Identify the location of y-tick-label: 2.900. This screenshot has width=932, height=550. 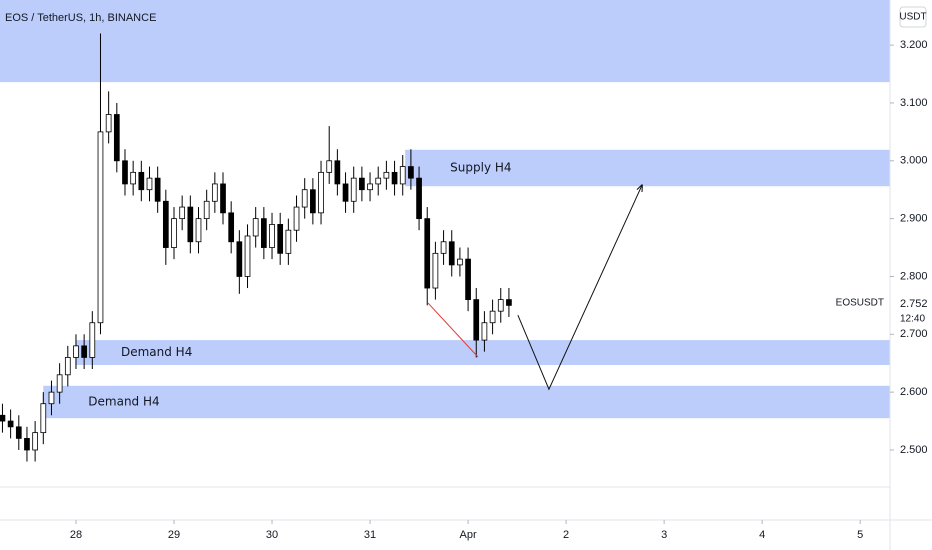
(914, 219).